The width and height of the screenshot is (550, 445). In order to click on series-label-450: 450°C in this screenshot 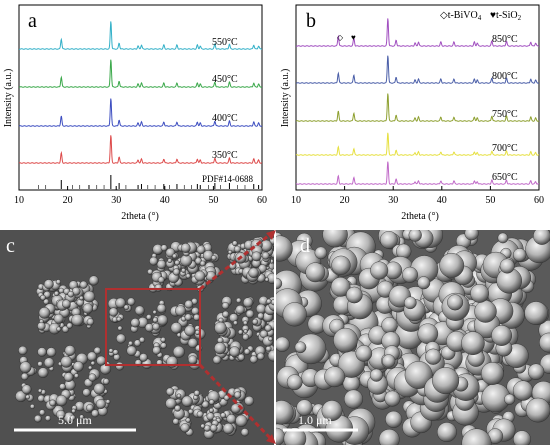, I will do `click(225, 79)`.